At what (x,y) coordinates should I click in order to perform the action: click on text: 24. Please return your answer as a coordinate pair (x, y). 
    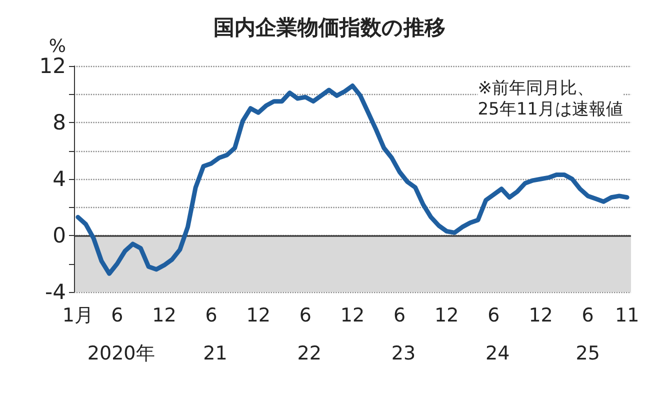
    Looking at the image, I should click on (498, 353).